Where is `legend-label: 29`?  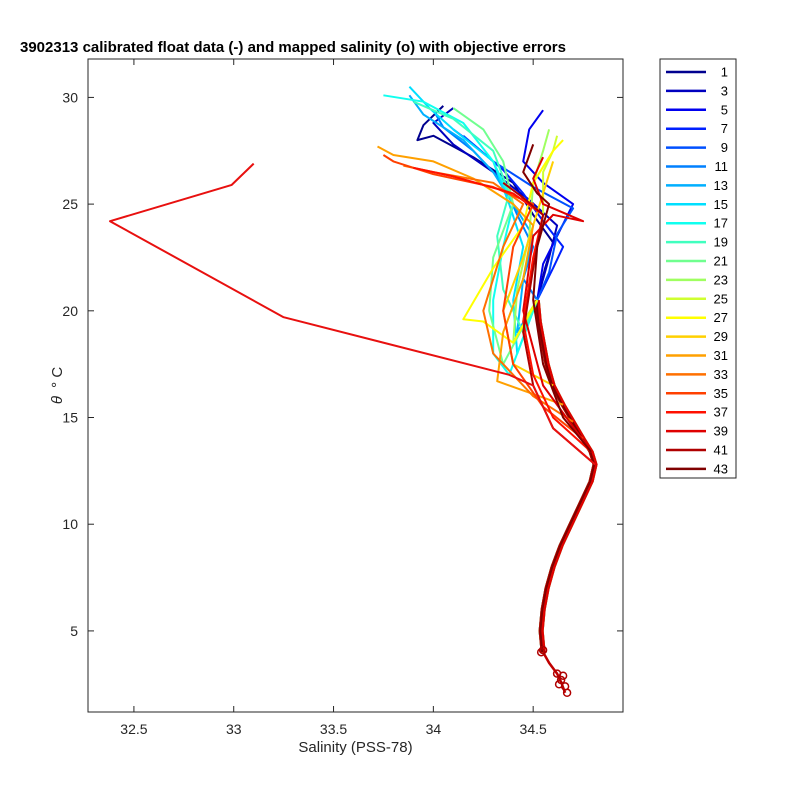 legend-label: 29 is located at coordinates (721, 336).